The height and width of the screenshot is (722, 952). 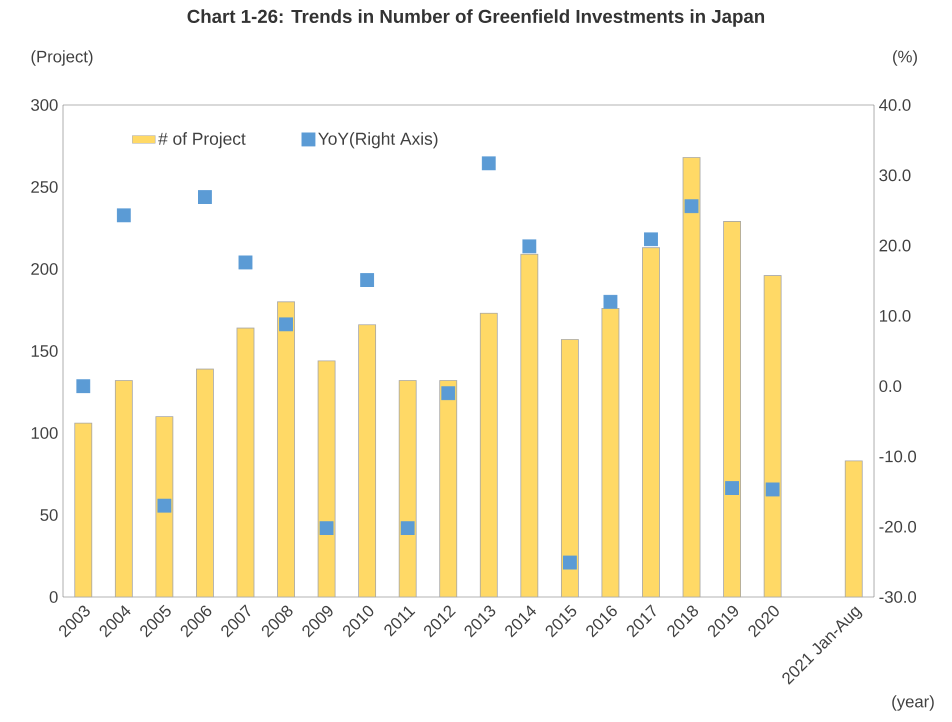 What do you see at coordinates (897, 526) in the screenshot?
I see `y2-tick-label: -20.0` at bounding box center [897, 526].